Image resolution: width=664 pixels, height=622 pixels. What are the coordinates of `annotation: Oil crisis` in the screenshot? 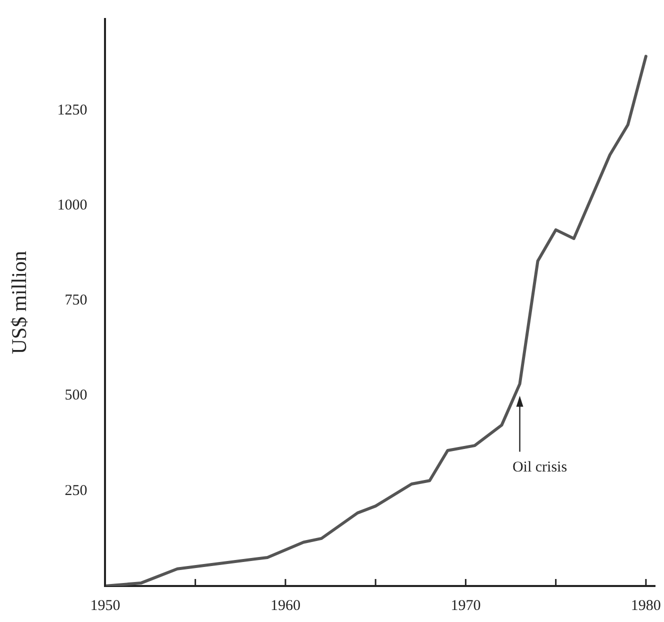 It's located at (540, 468).